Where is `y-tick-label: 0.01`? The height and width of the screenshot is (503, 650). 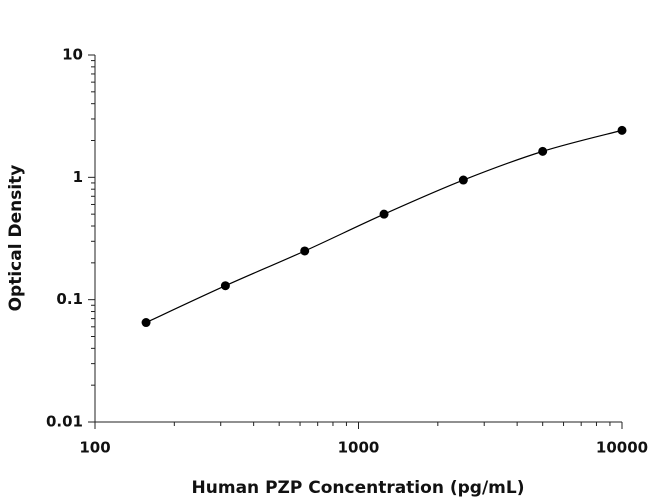
y-tick-label: 0.01 is located at coordinates (64, 422).